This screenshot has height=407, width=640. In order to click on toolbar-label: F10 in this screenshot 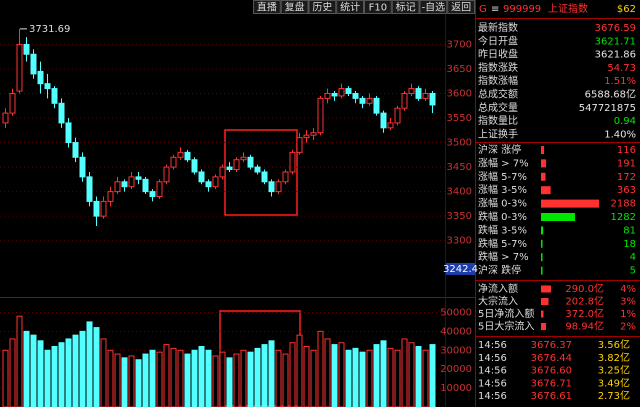, I will do `click(378, 8)`.